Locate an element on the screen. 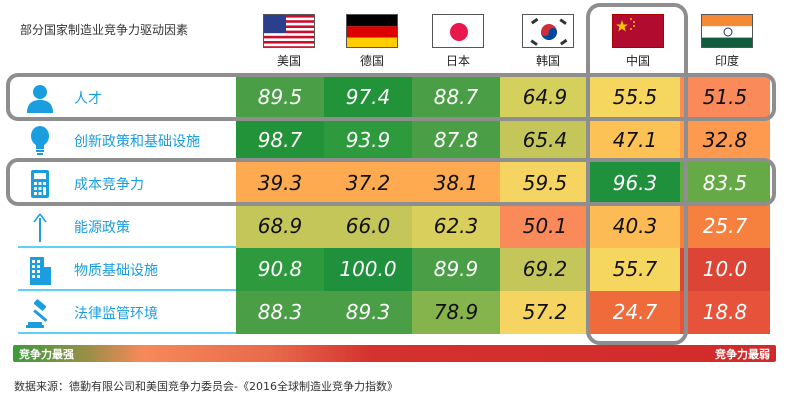  calculator-icon is located at coordinates (40, 184).